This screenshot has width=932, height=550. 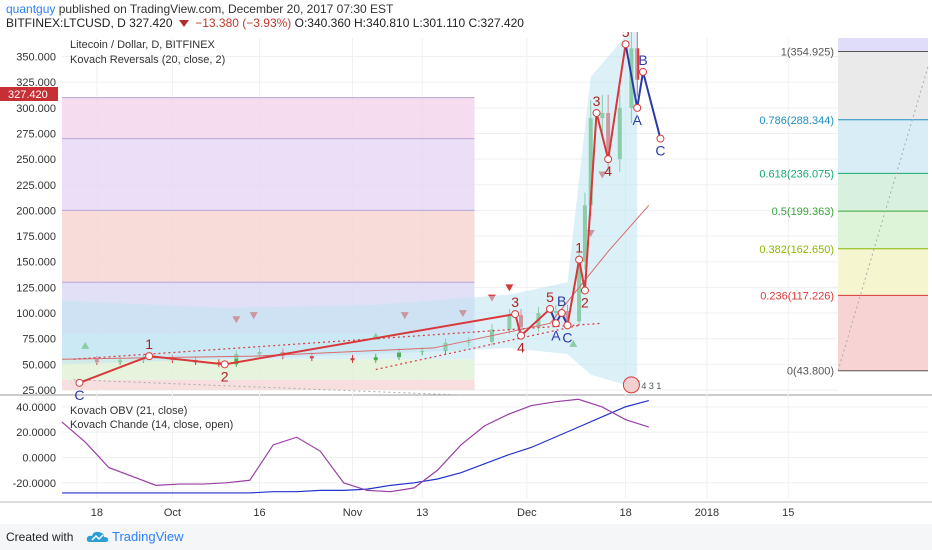 I want to click on wave-label: 4, so click(x=608, y=171).